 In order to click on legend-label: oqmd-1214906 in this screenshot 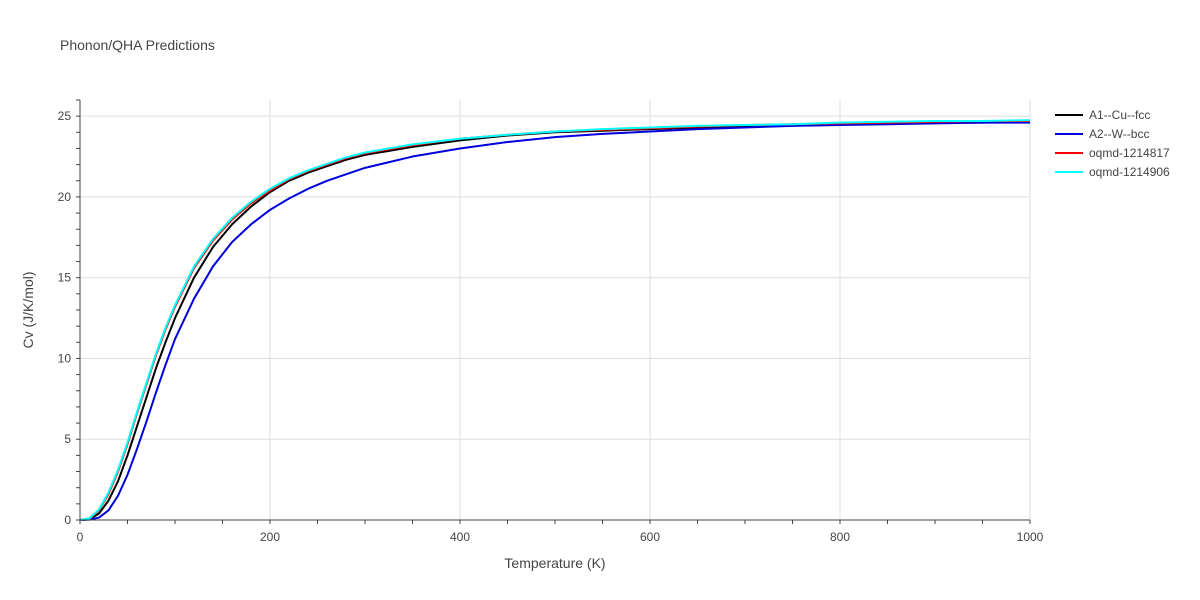, I will do `click(1129, 172)`.